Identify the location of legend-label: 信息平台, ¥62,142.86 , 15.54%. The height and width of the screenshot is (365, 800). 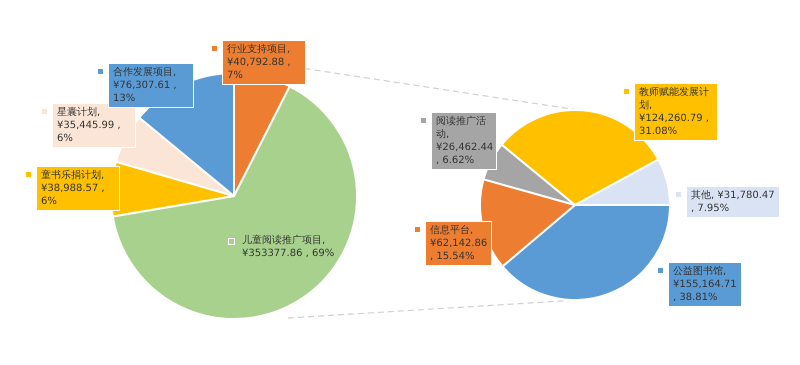
(458, 243).